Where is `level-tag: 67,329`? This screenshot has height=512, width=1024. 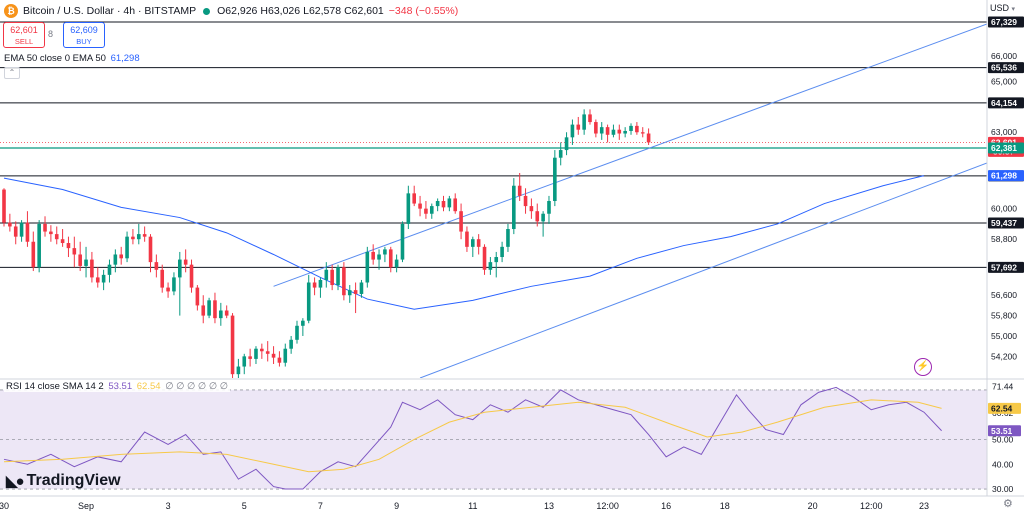
level-tag: 67,329 is located at coordinates (1004, 22).